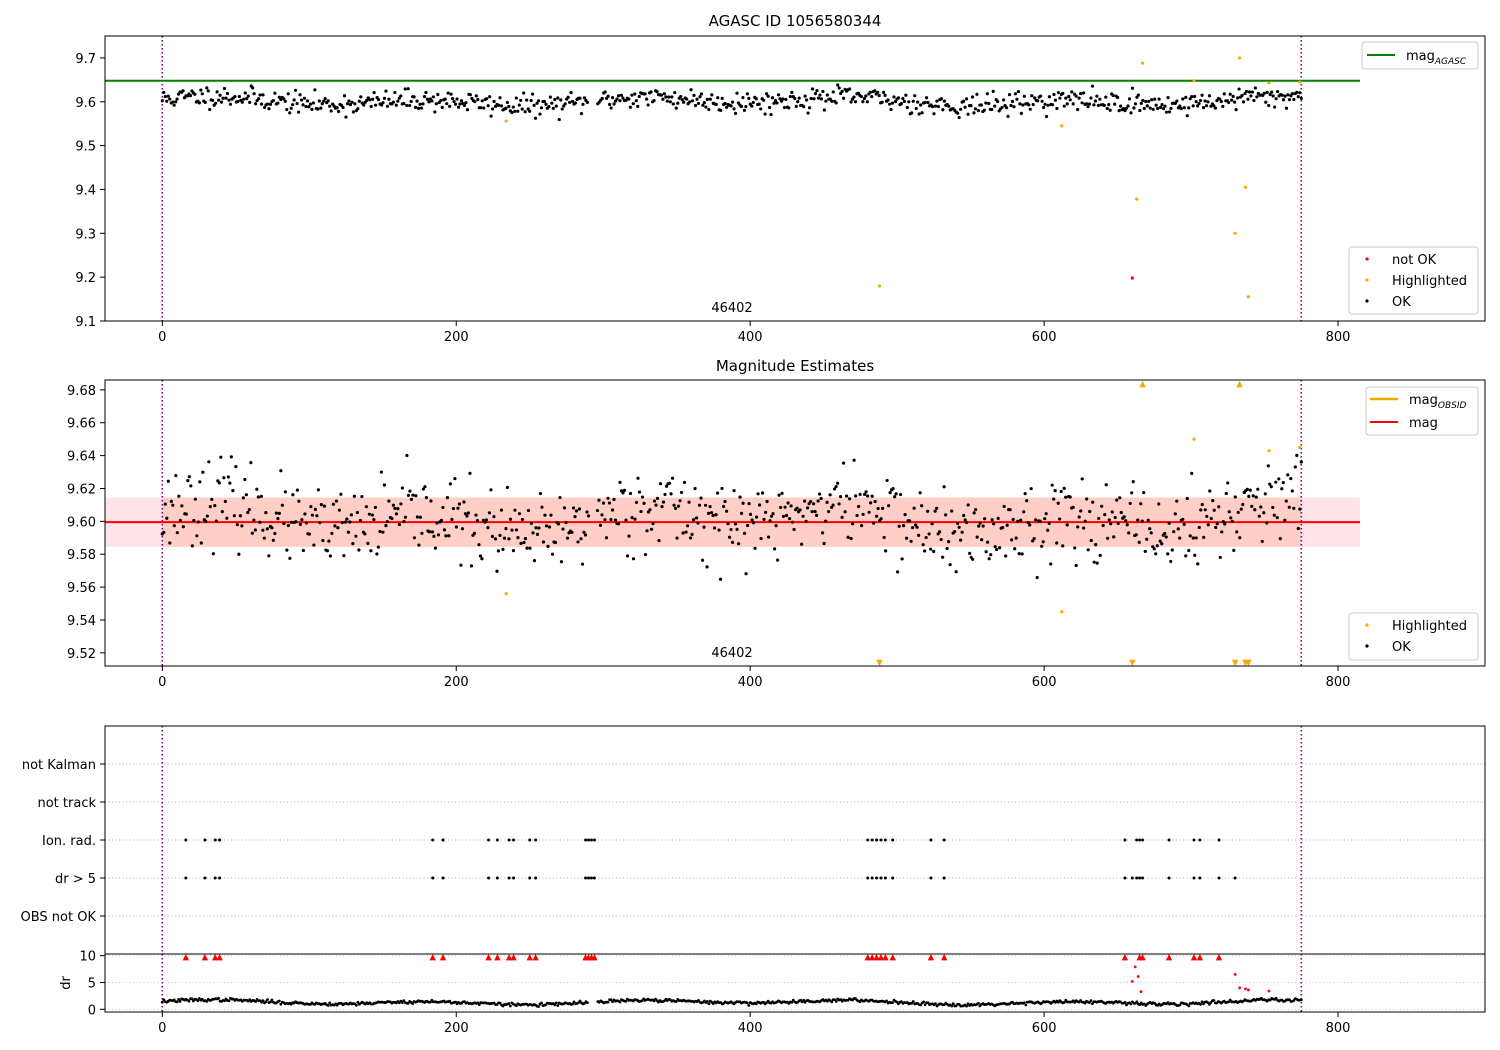  I want to click on dr-xtick-label: 200, so click(456, 1028).